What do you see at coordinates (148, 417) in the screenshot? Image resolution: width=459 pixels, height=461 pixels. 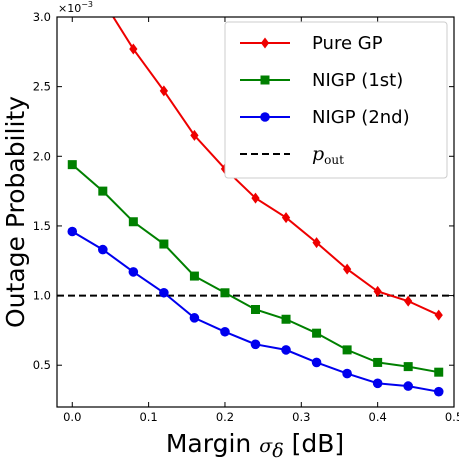 I see `x-tick-label: 0.1` at bounding box center [148, 417].